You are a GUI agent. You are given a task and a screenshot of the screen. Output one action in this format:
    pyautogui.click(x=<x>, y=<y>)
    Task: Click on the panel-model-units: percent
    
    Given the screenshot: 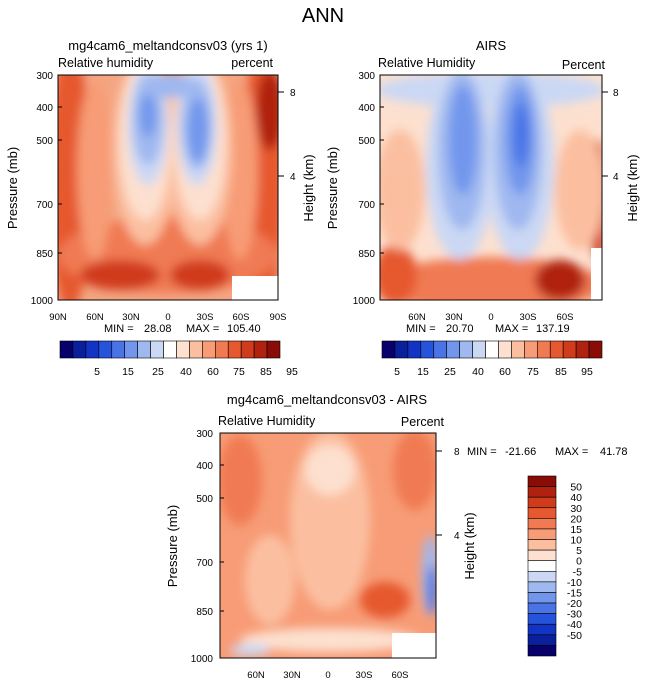 What is the action you would take?
    pyautogui.click(x=252, y=63)
    